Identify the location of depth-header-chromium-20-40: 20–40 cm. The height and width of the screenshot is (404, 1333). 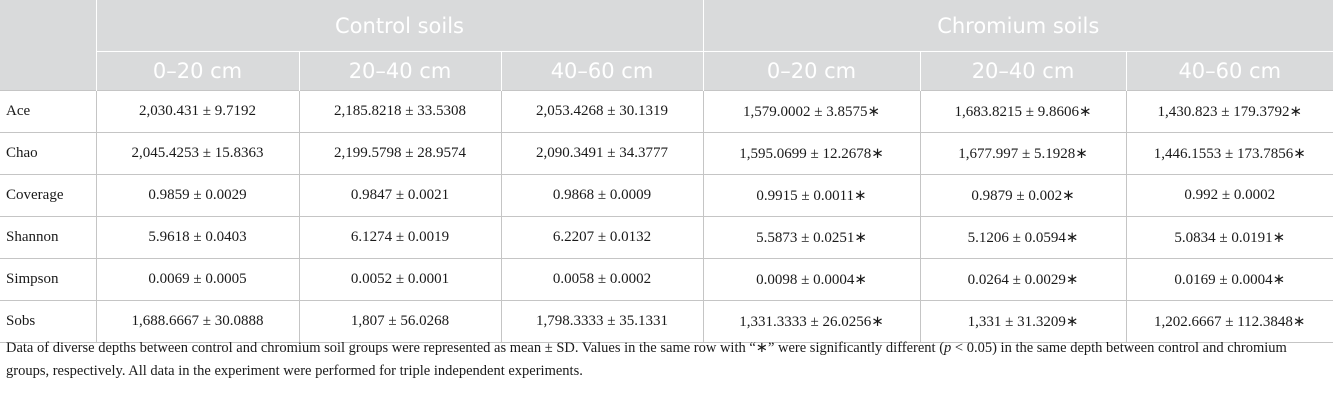
(1022, 71).